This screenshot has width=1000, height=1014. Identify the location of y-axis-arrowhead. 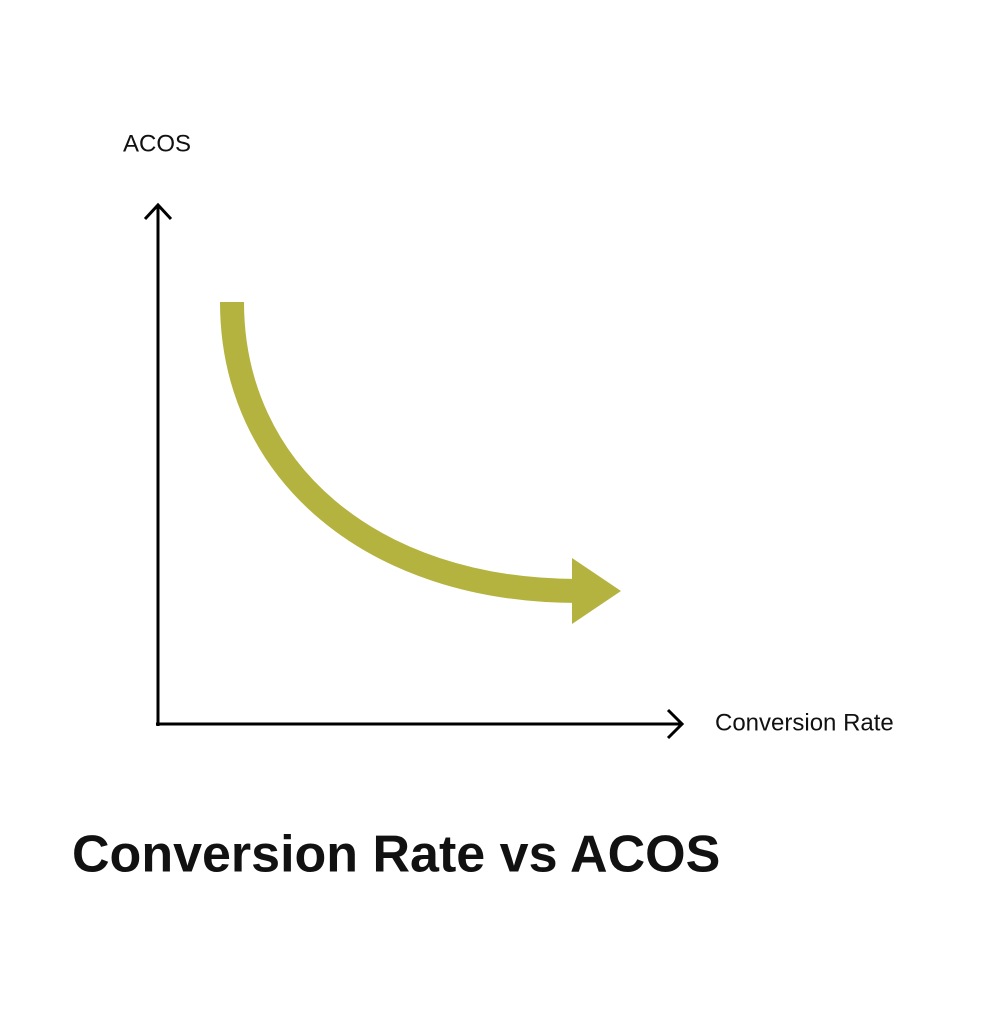
(158, 211).